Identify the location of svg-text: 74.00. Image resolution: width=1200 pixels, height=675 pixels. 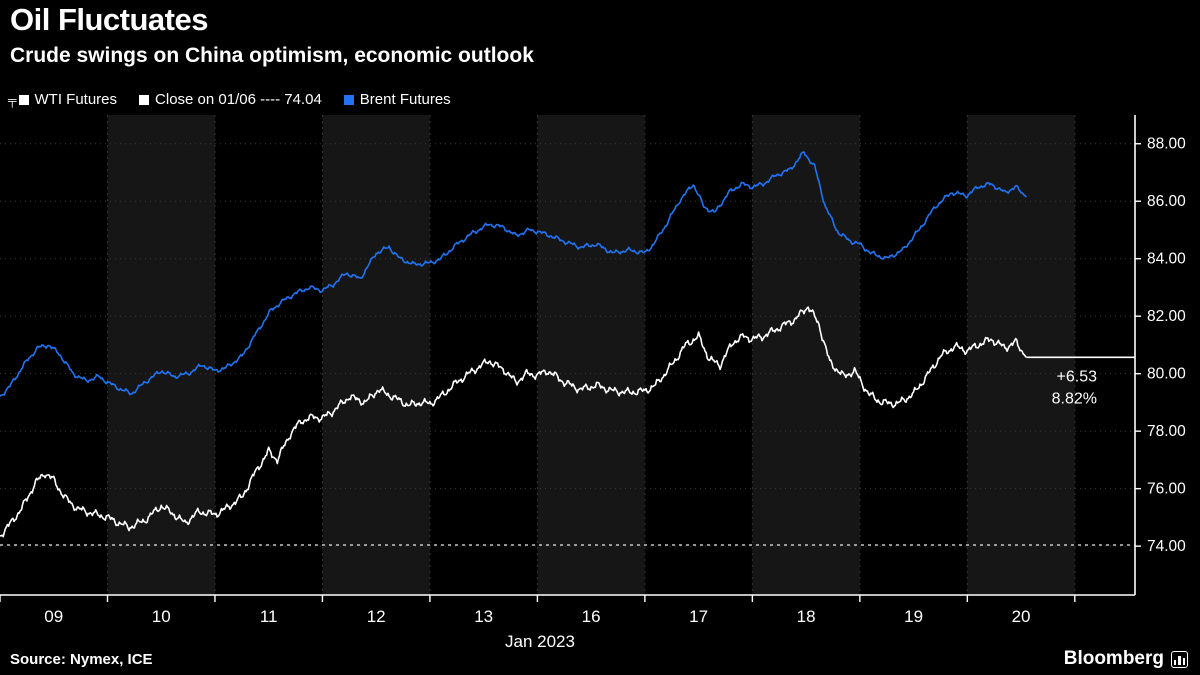
(1166, 546).